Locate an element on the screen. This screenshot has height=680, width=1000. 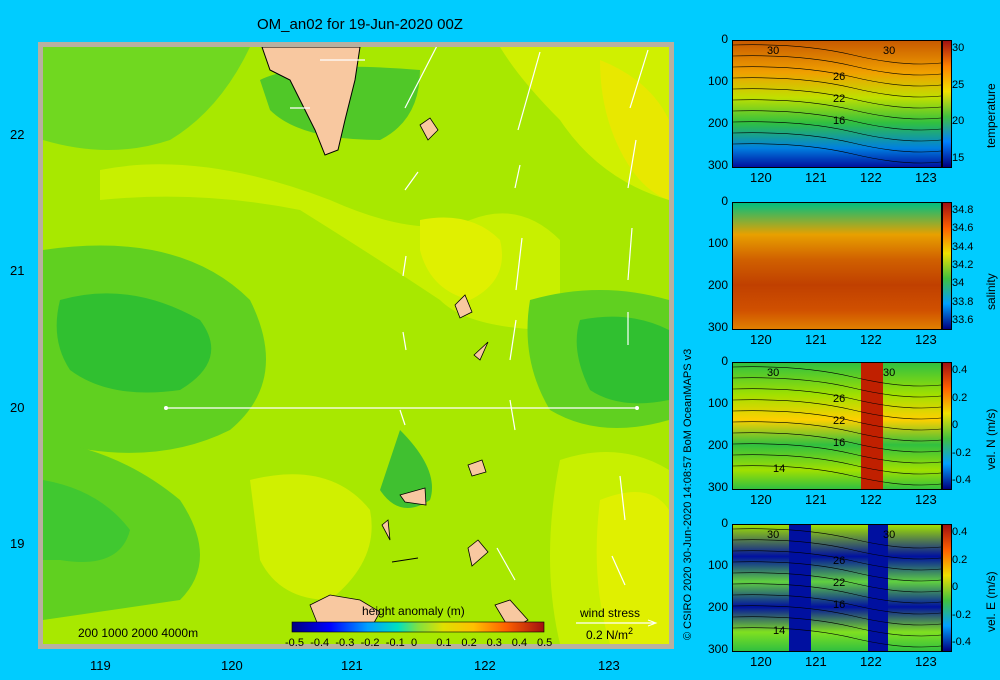
colorbar-tick: 34.2 is located at coordinates (963, 265).